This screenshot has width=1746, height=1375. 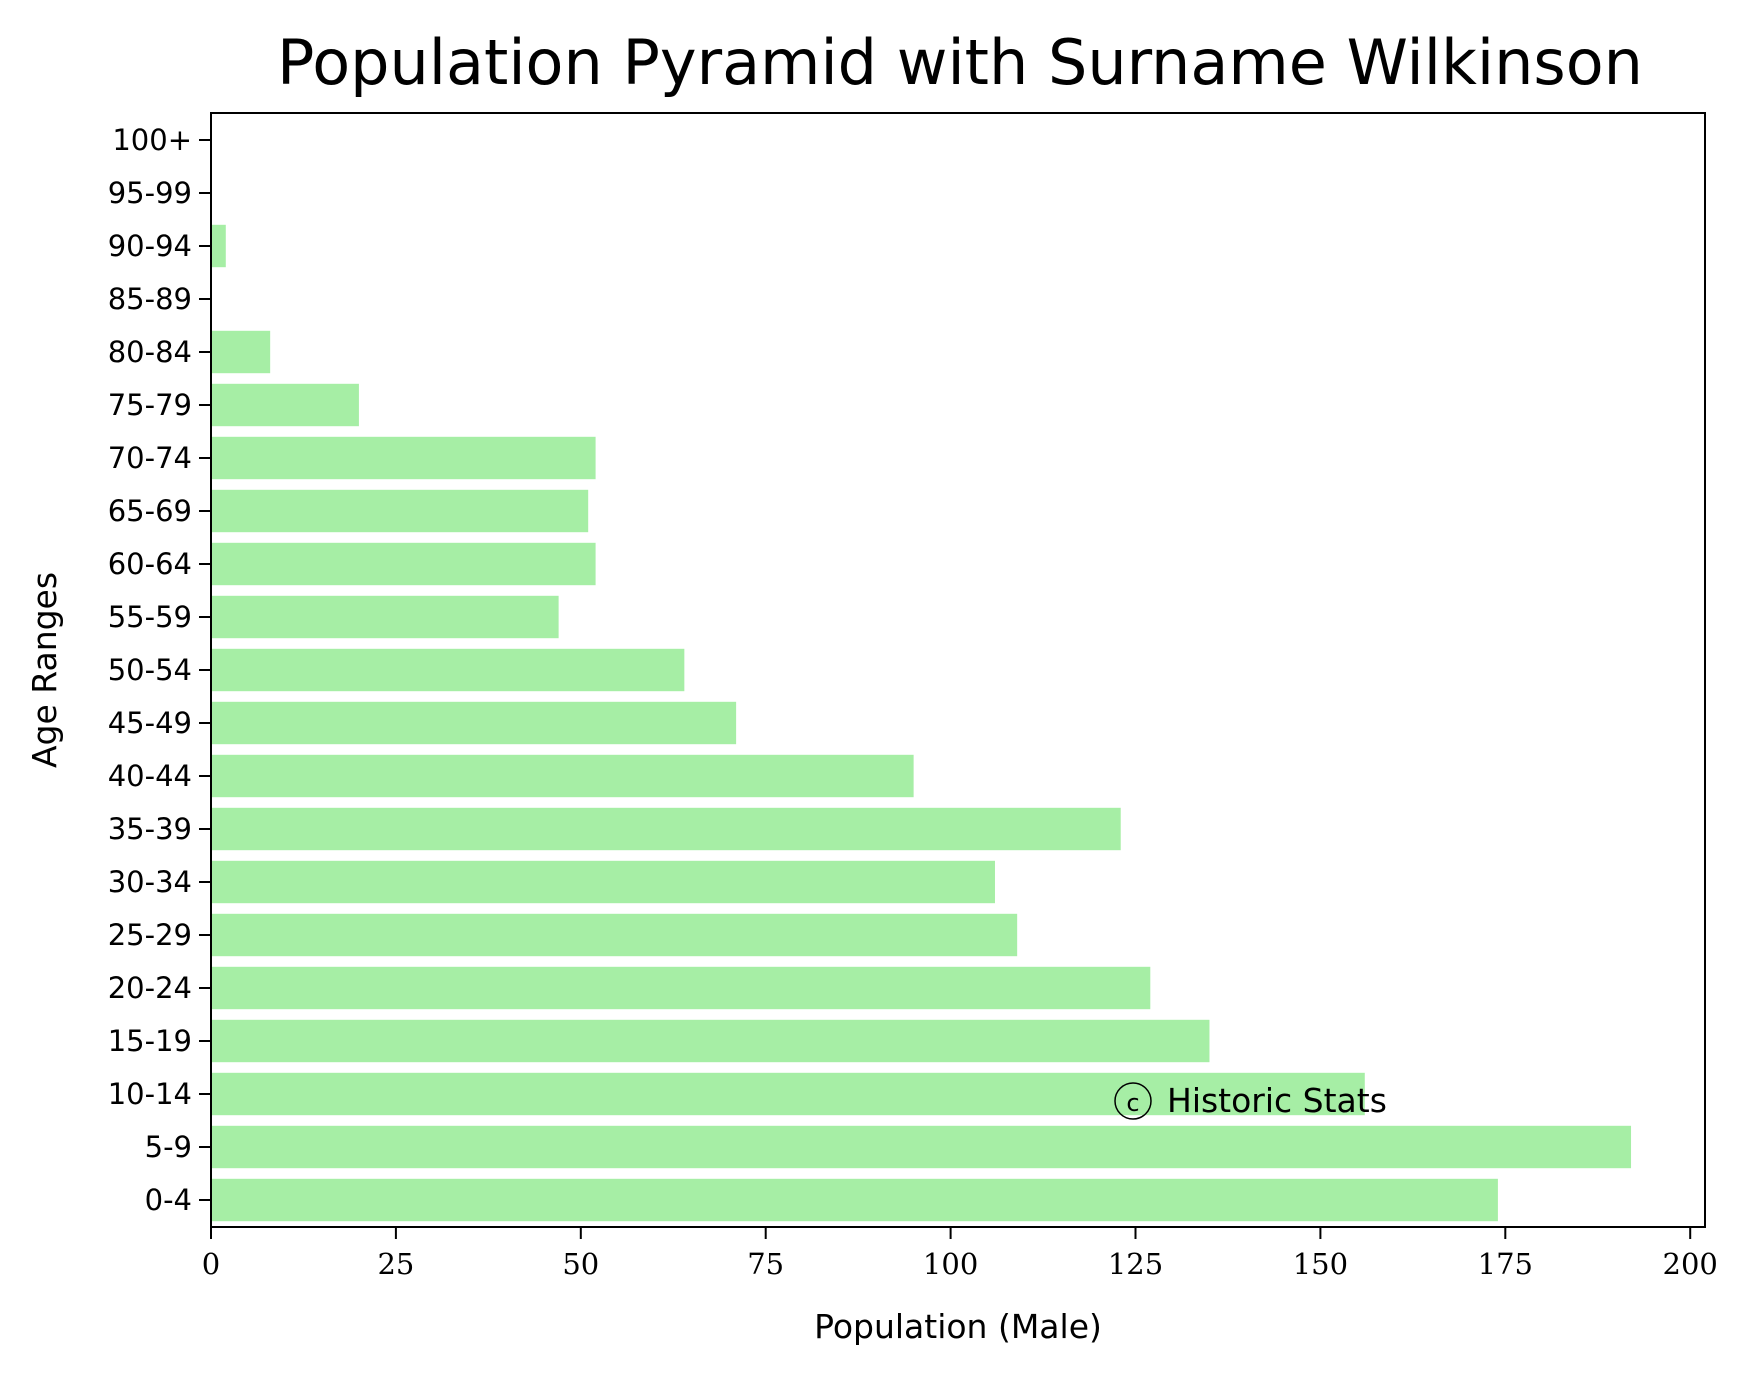 I want to click on y-tick-label-30-34: 30-34, so click(x=150, y=882).